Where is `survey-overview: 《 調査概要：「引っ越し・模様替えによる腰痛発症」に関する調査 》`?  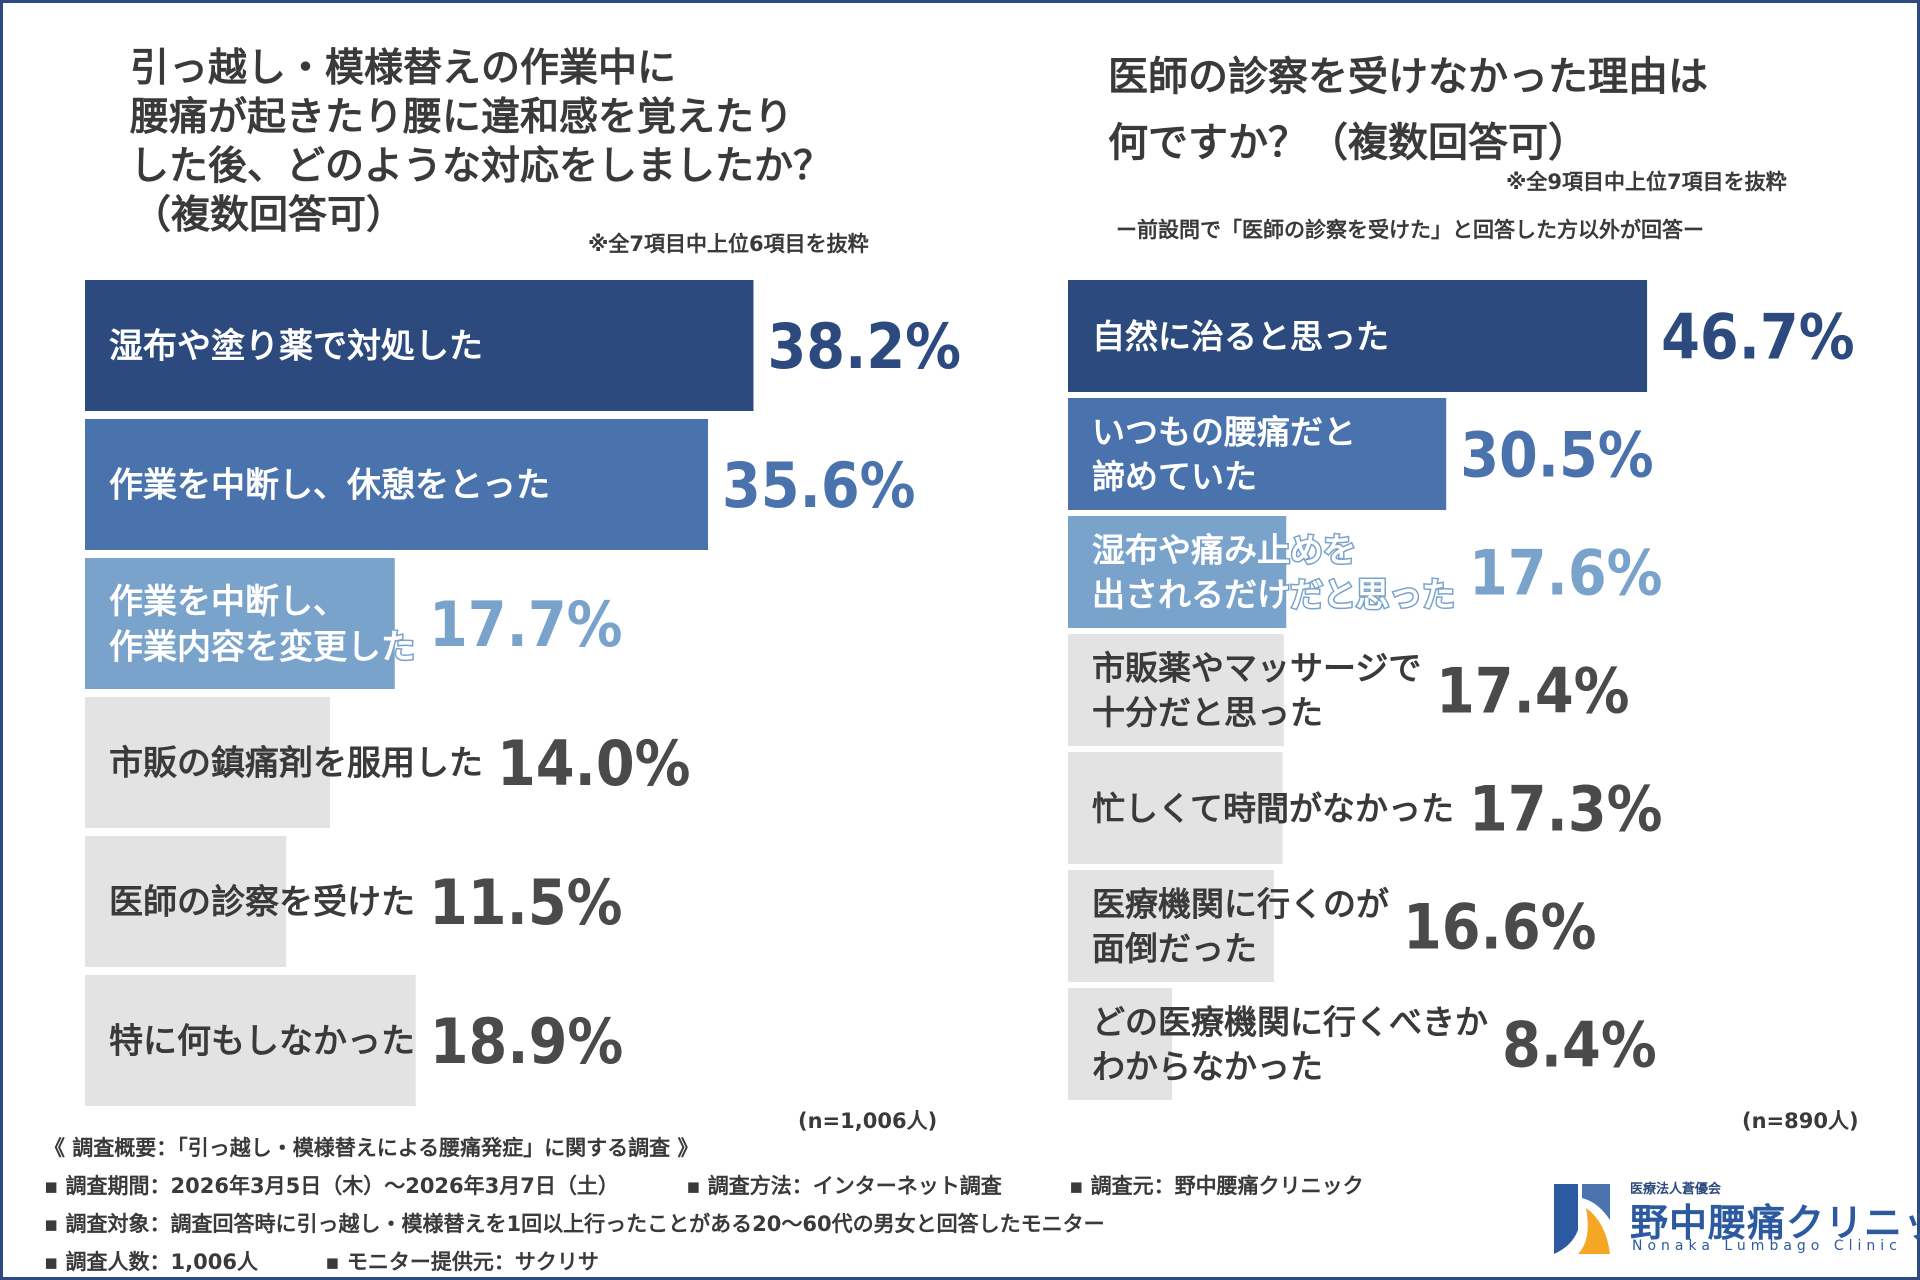
survey-overview: 《 調査概要：「引っ越し・模様替えによる腰痛発症」に関する調査 》 is located at coordinates (371, 1148).